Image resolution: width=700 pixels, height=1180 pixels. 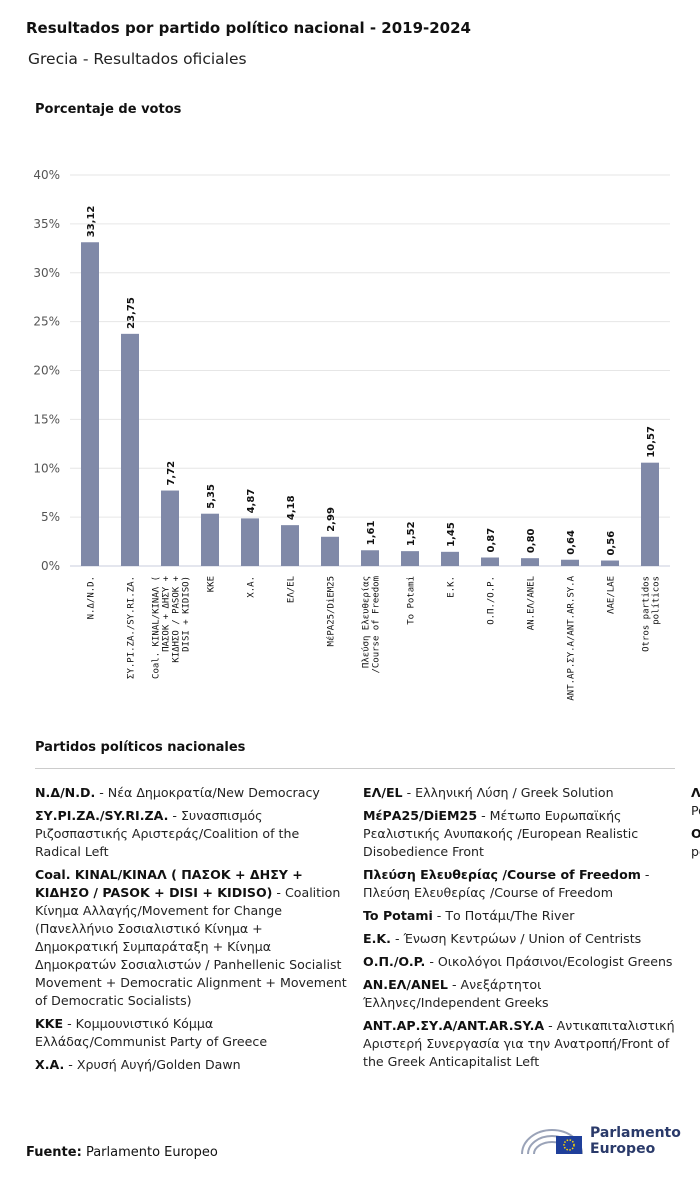 I want to click on x-tick-label: ΣΥ.ΡΙ.ΖΑ./SY.RI.ZA., so click(x=132, y=627).